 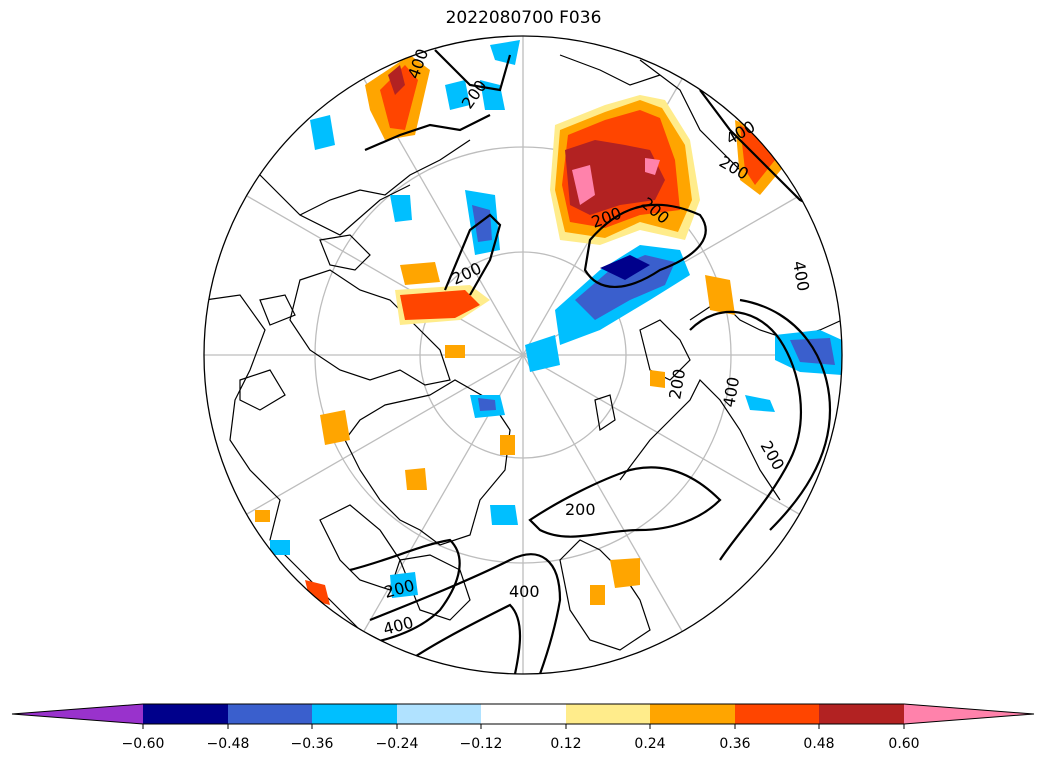 What do you see at coordinates (700, 439) in the screenshot?
I see `coastline-russia-north` at bounding box center [700, 439].